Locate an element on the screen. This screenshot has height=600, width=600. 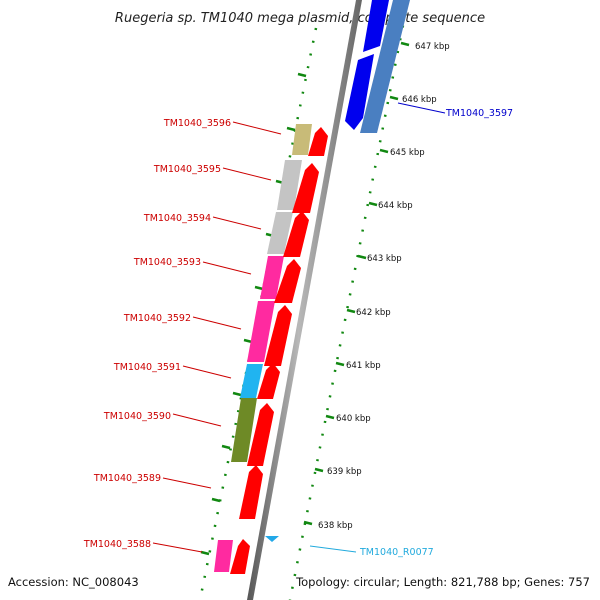
tick-label-638: 638 kbp is located at coordinates (335, 526).